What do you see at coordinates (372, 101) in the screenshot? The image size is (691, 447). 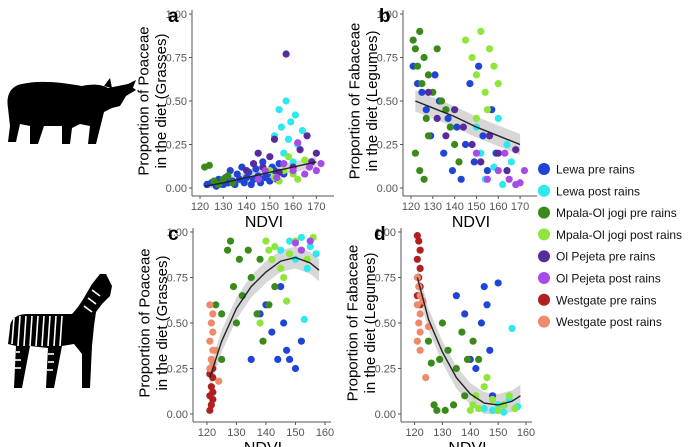 I see `y-axis-label-line: in the diet (Legumes)` at bounding box center [372, 101].